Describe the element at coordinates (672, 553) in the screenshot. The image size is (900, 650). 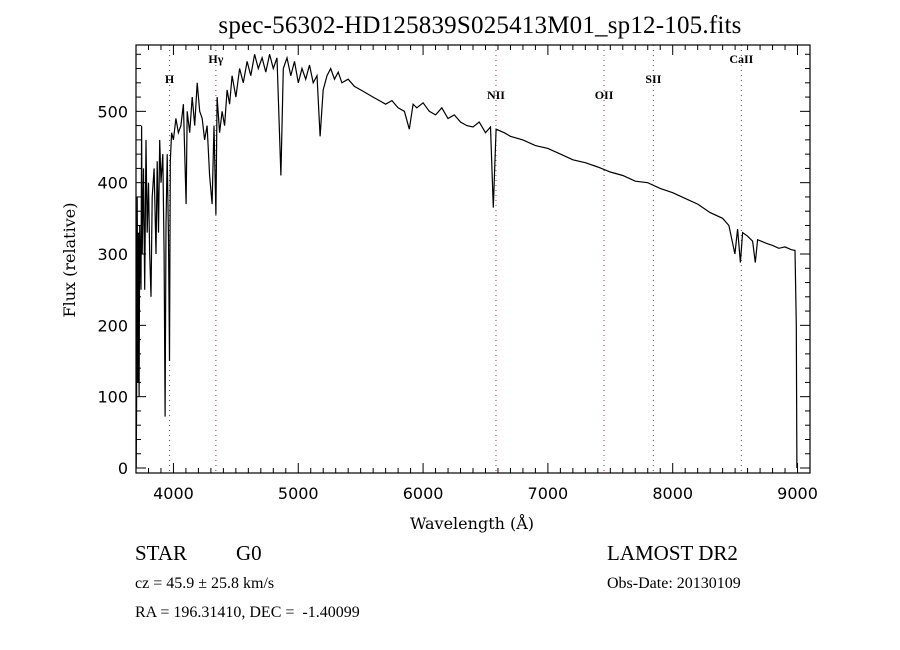
I see `survey-name: LAMOST DR2` at that location.